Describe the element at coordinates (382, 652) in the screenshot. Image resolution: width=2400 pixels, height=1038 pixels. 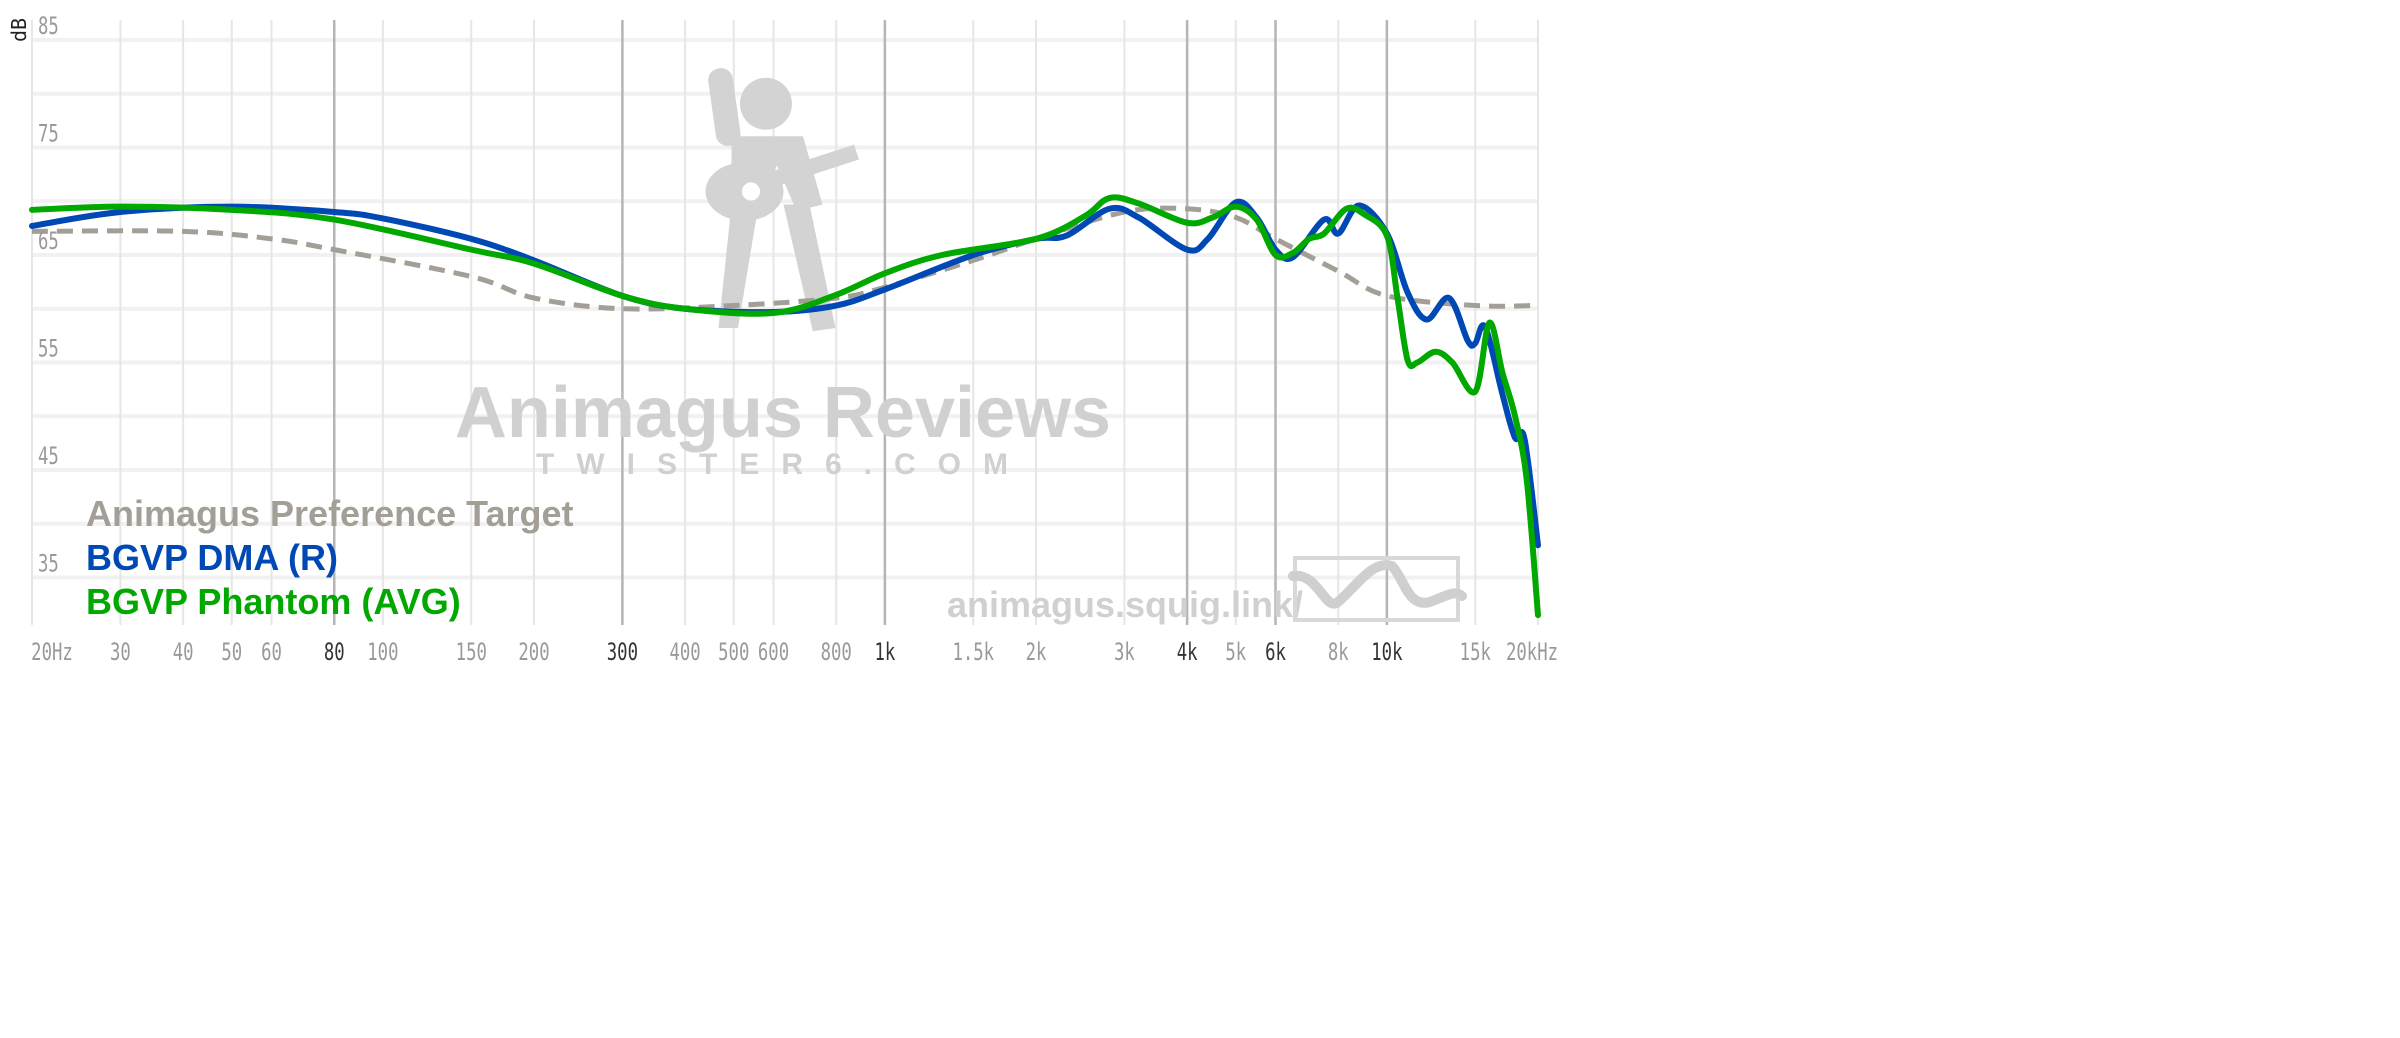
I see `x-tick-label: 100` at that location.